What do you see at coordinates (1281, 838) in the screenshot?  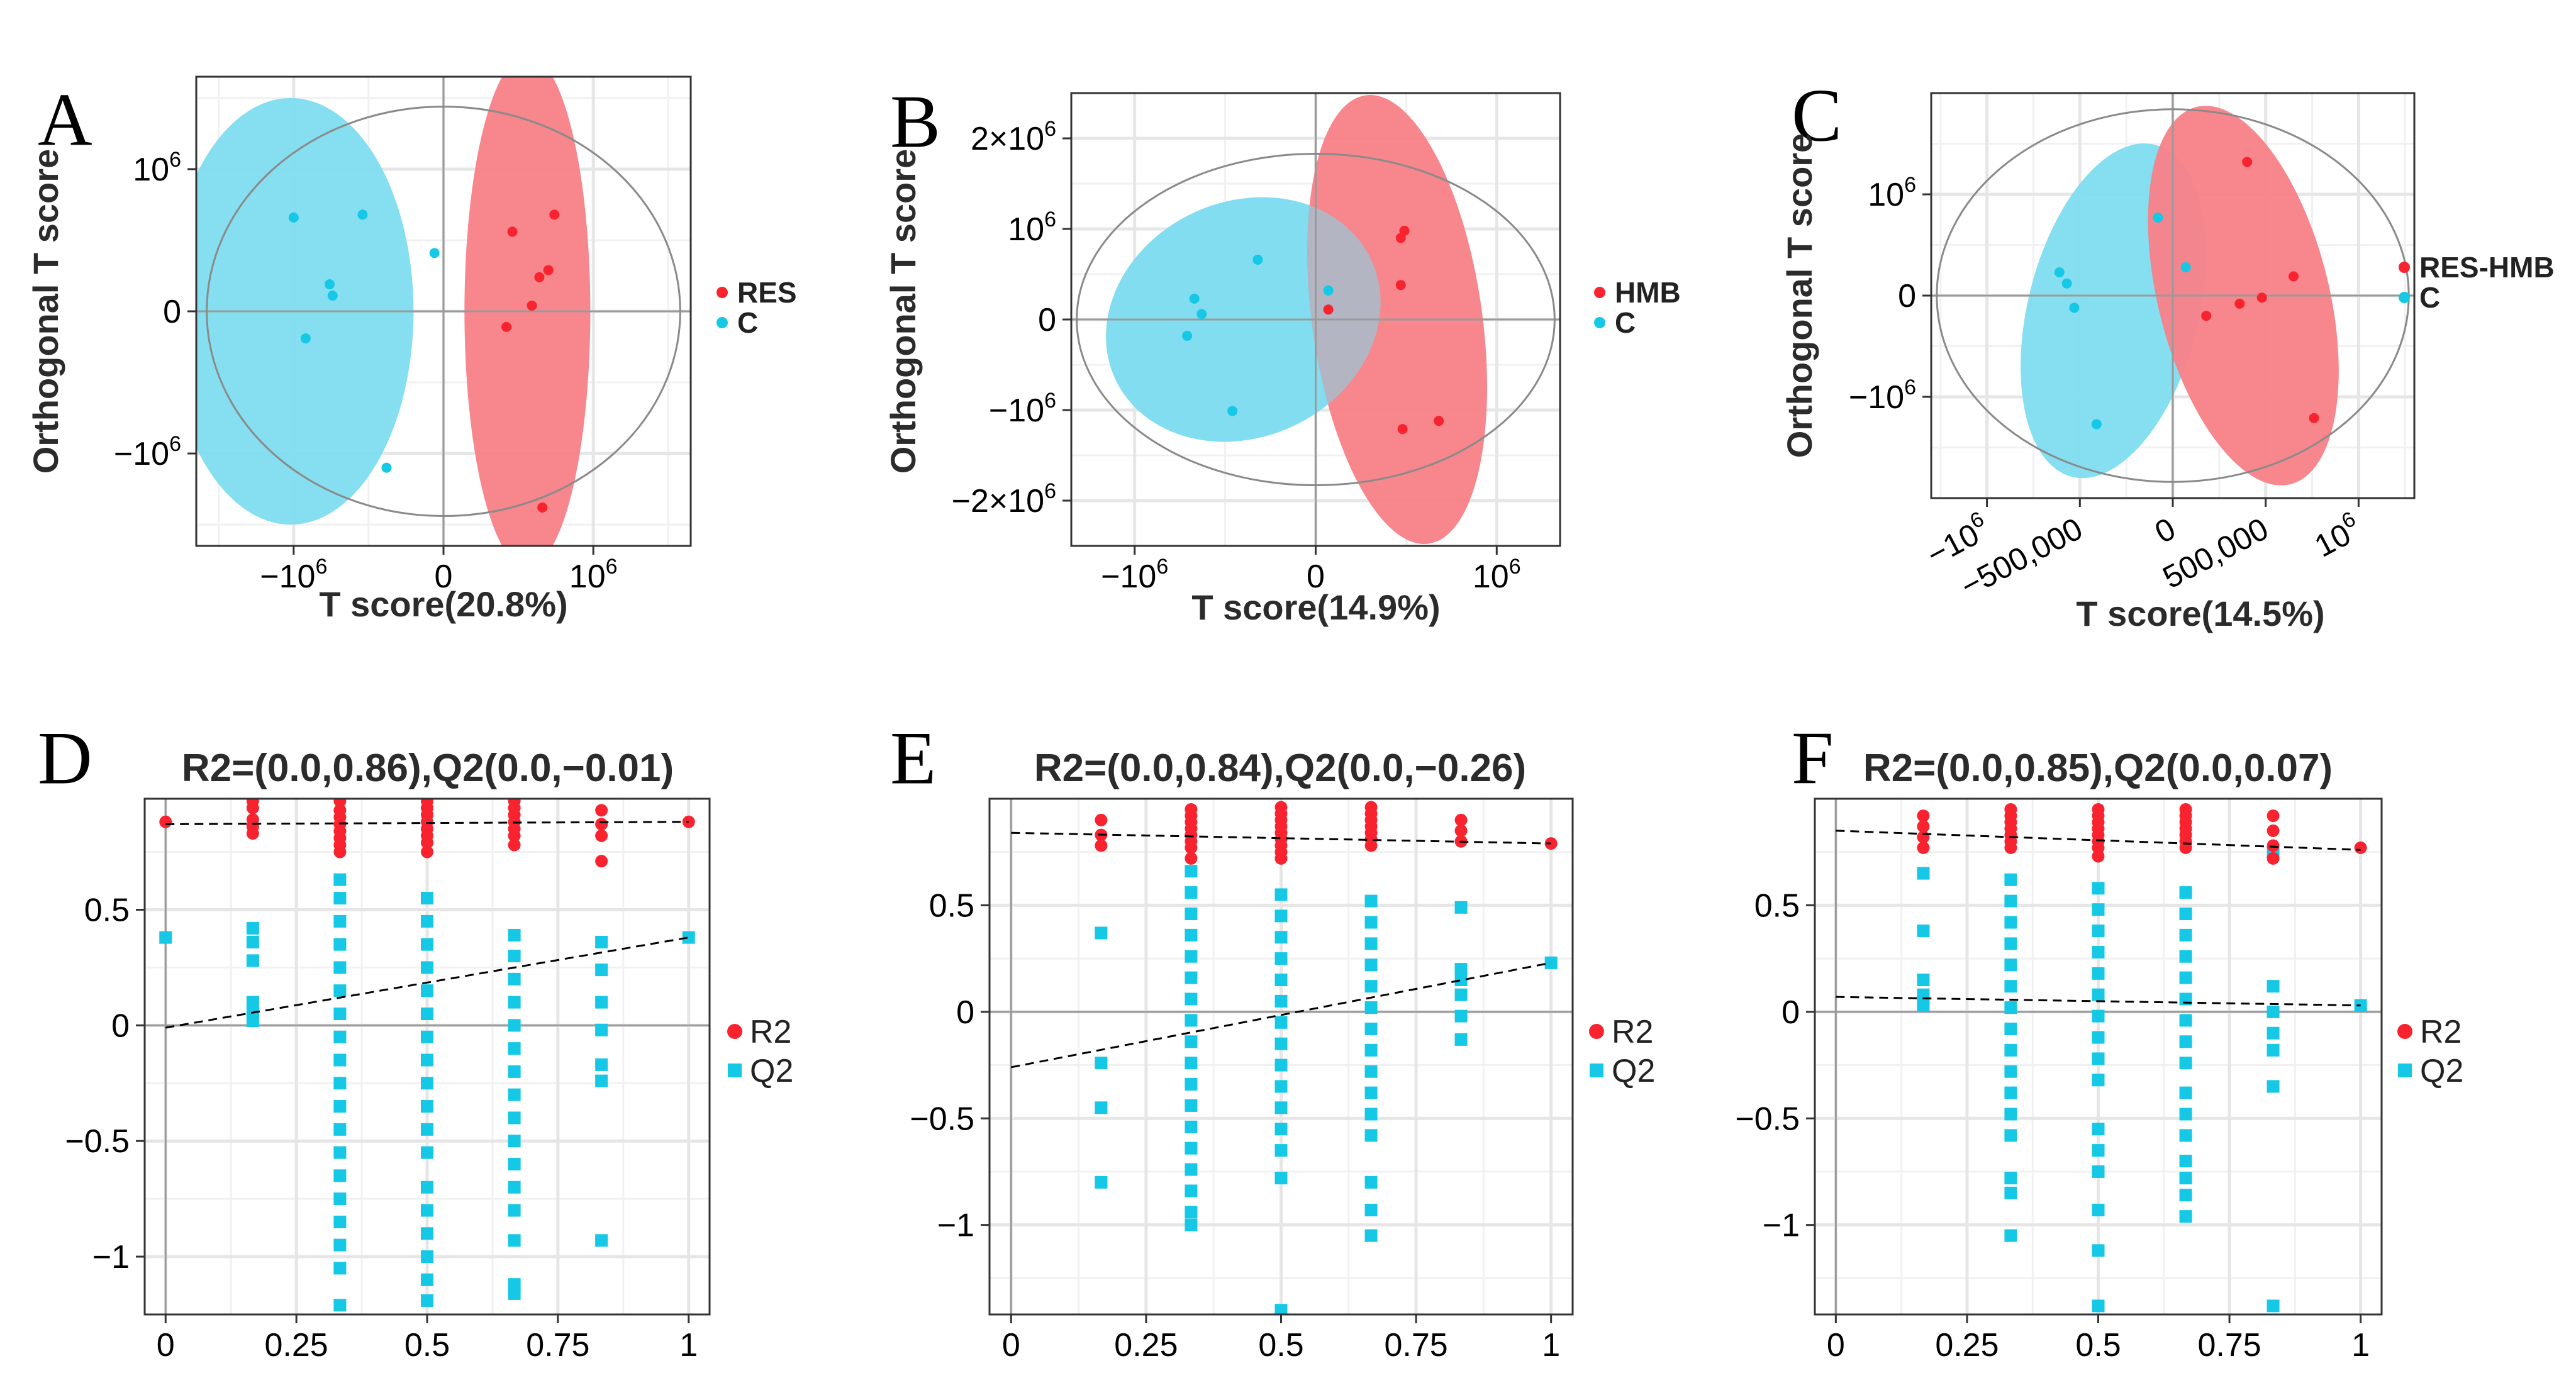 I see `r2-regression-line` at bounding box center [1281, 838].